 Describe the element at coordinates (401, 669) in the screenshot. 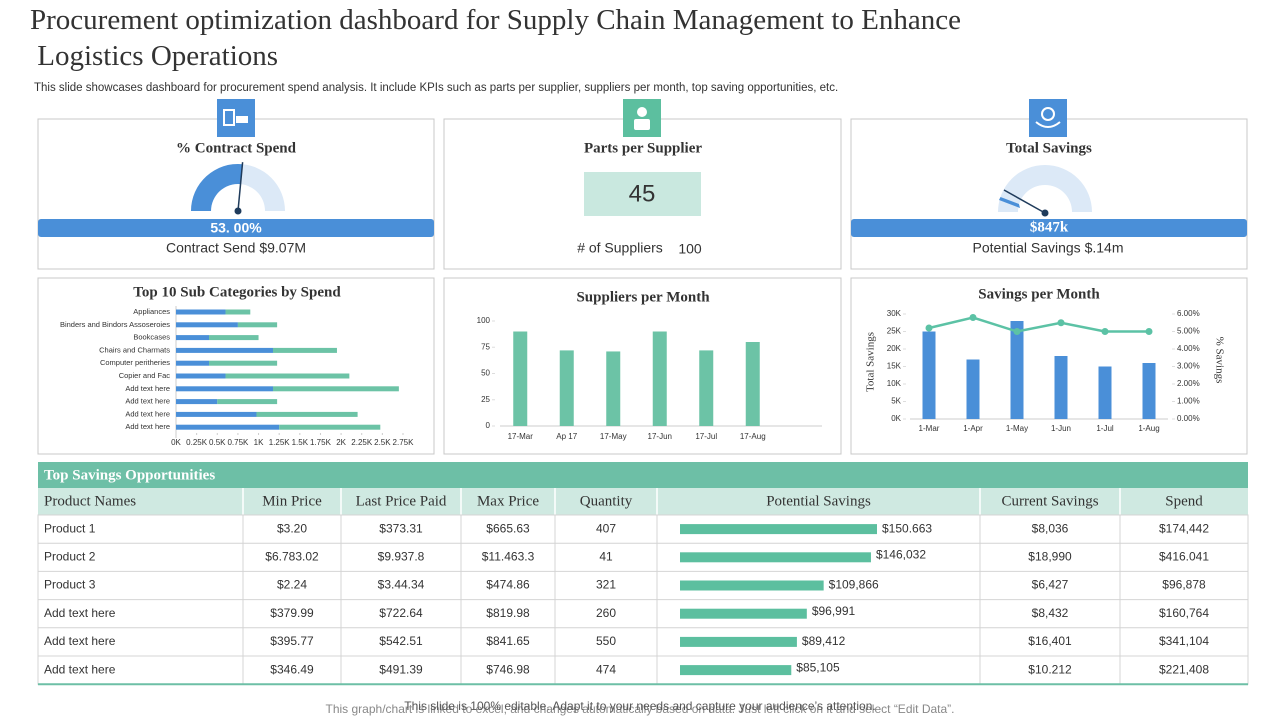

I see `table-cell: $491.39` at that location.